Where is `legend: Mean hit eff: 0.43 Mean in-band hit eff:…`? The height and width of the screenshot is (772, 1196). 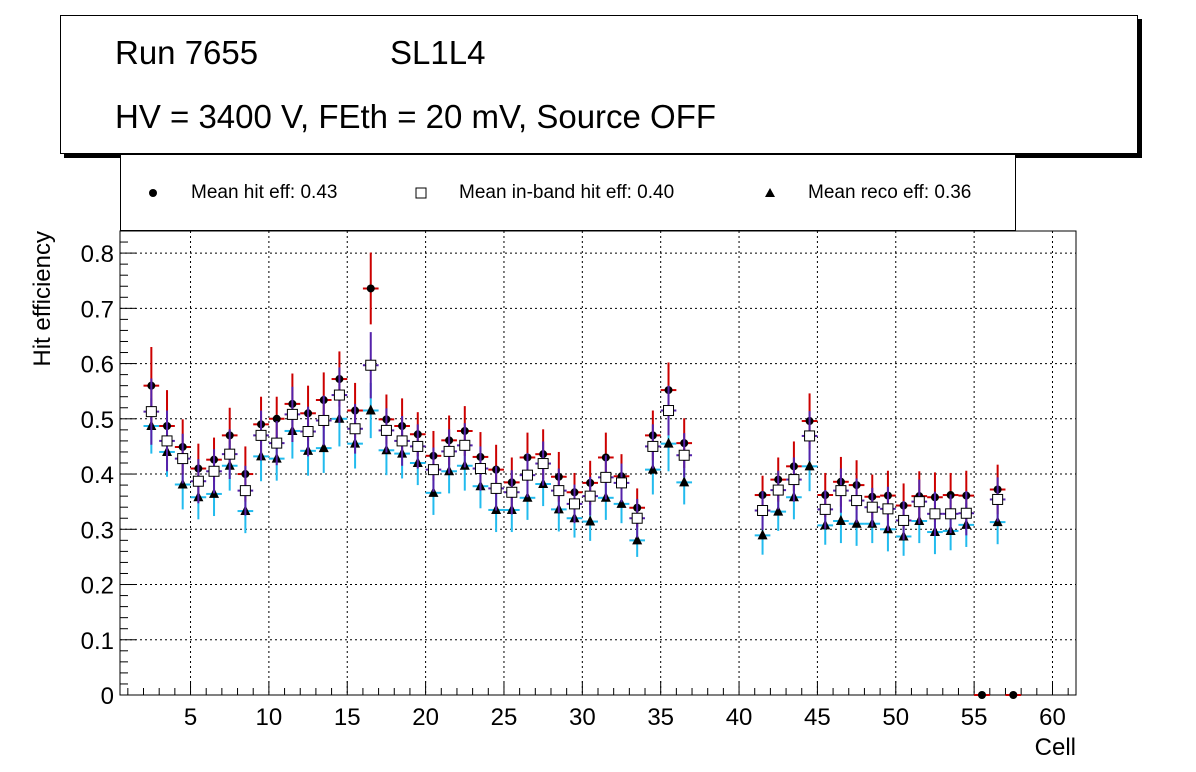
legend: Mean hit eff: 0.43 Mean in-band hit eff:… is located at coordinates (568, 193).